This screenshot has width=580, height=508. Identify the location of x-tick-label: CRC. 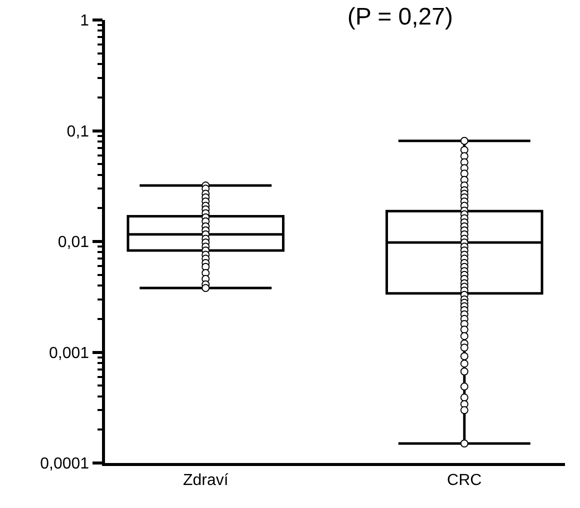
(464, 480).